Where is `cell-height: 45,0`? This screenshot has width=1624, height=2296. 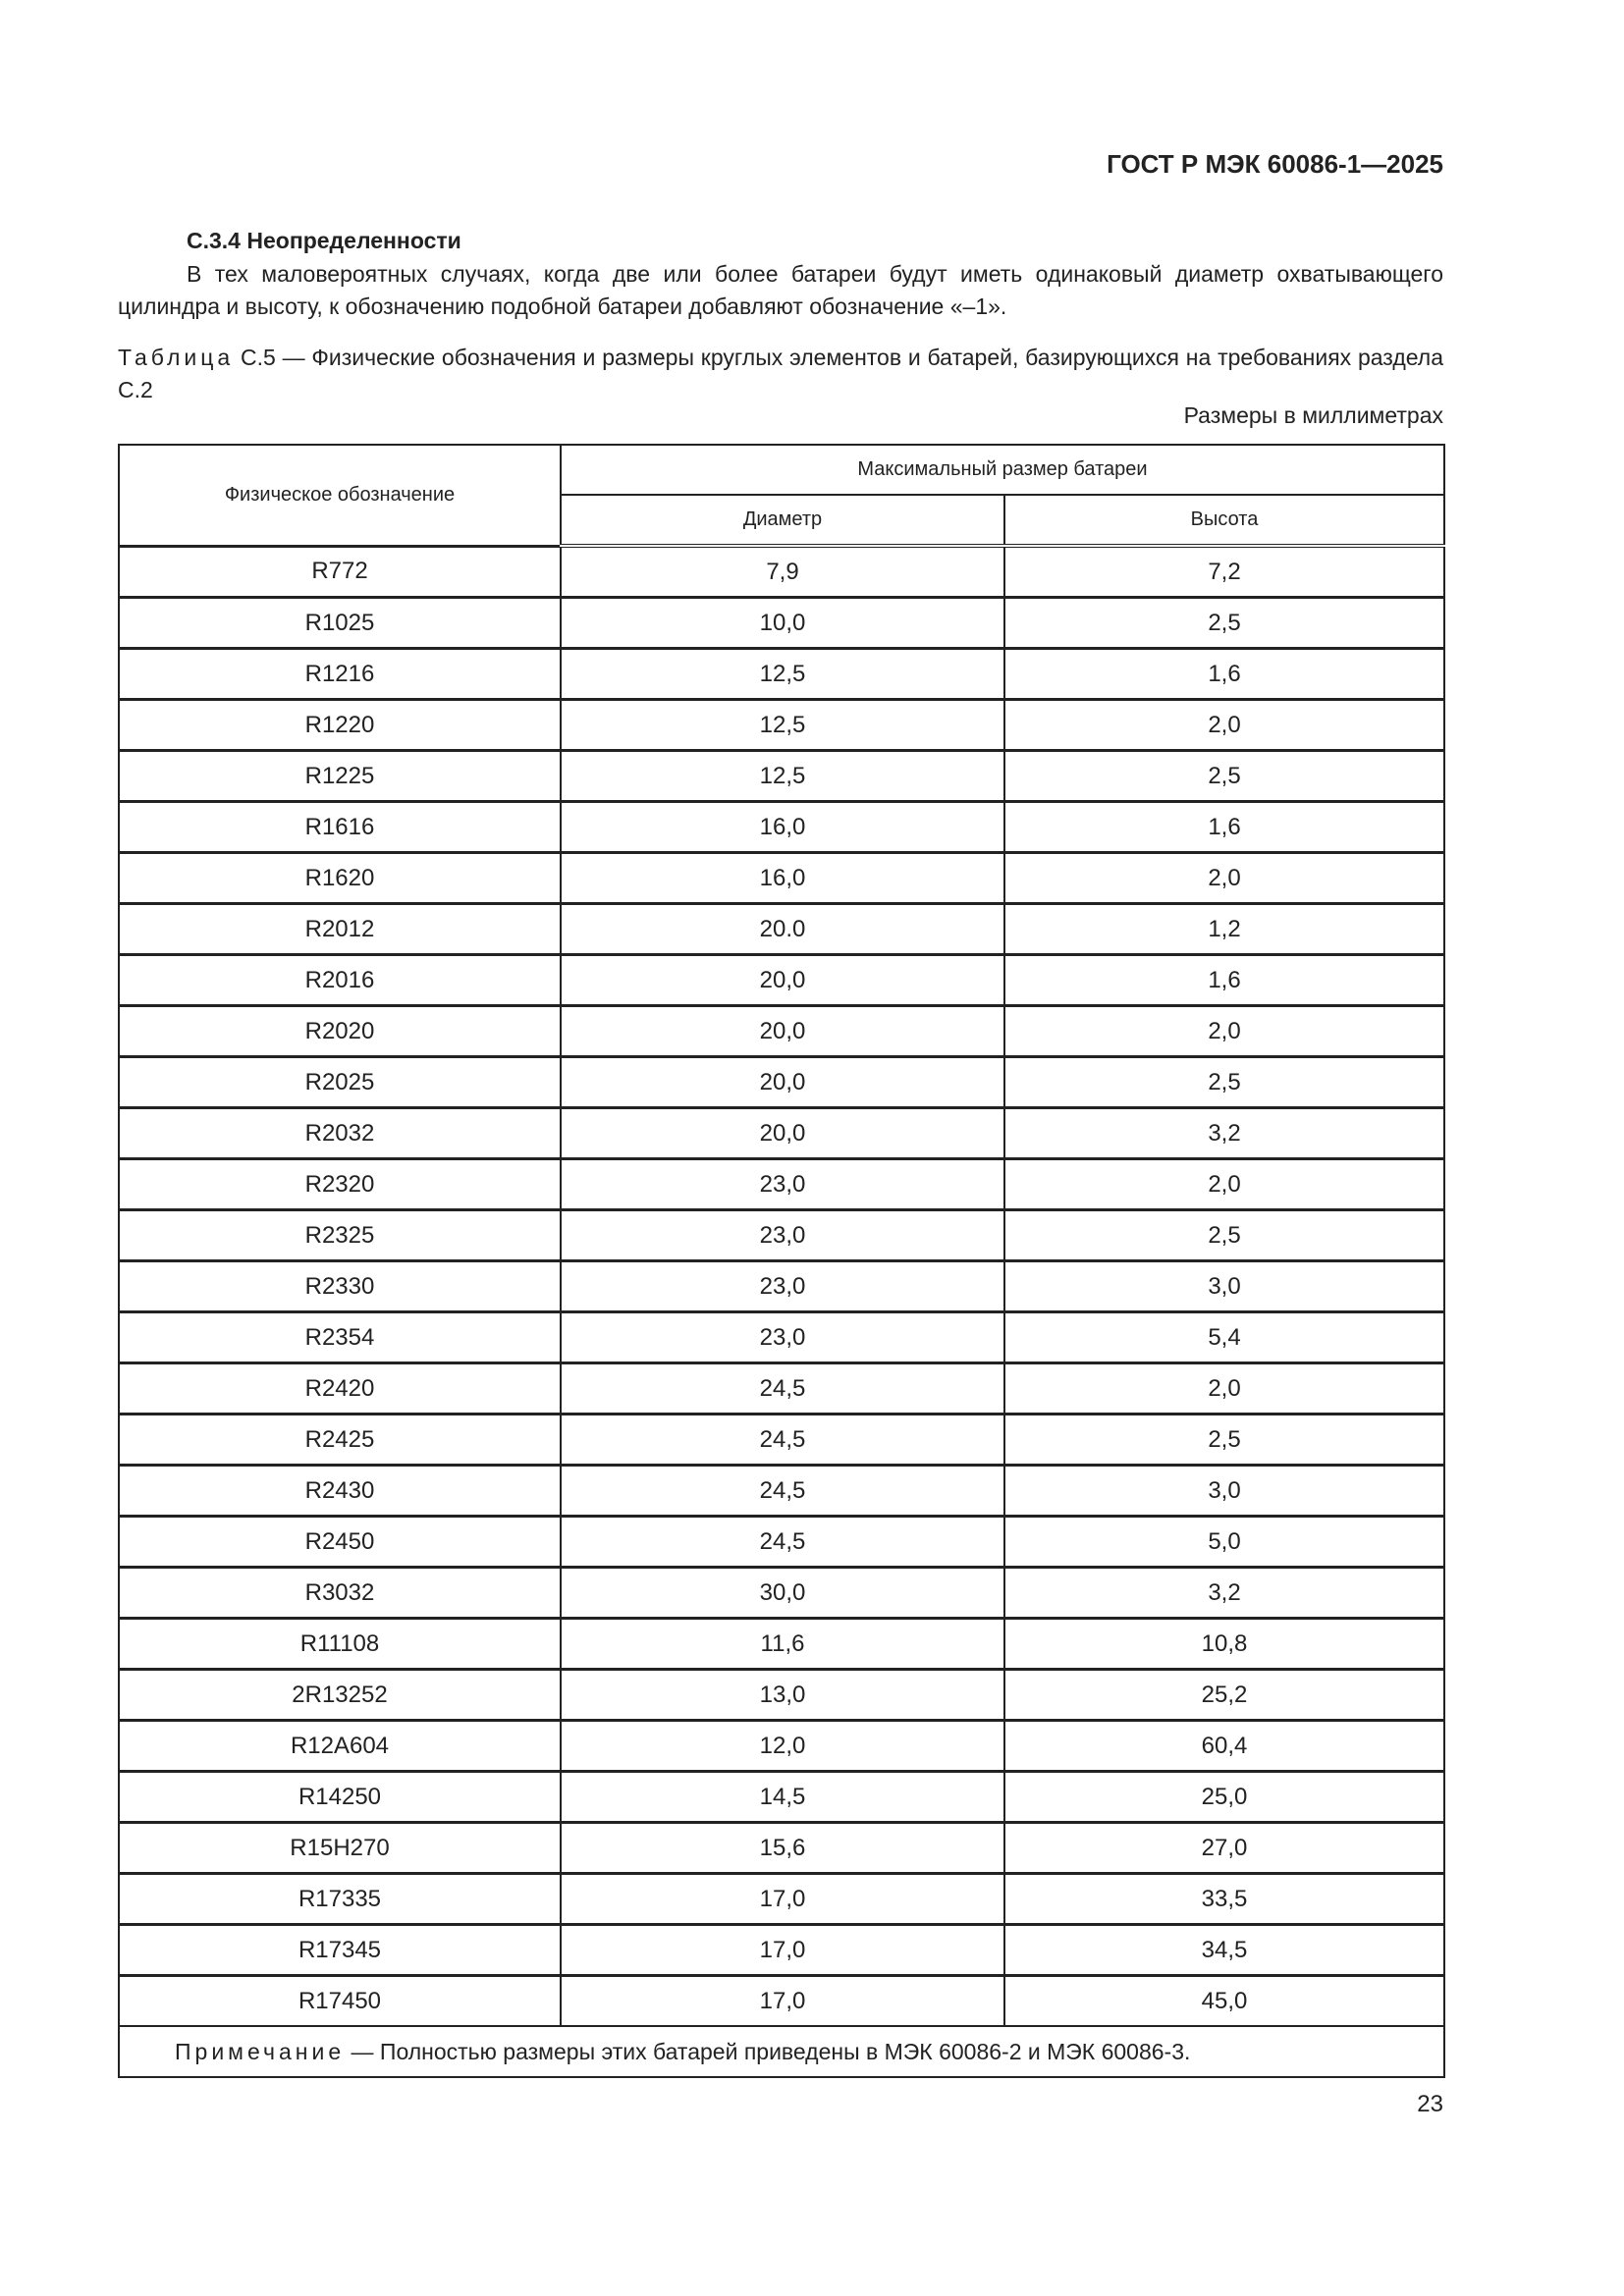 cell-height: 45,0 is located at coordinates (1224, 2000).